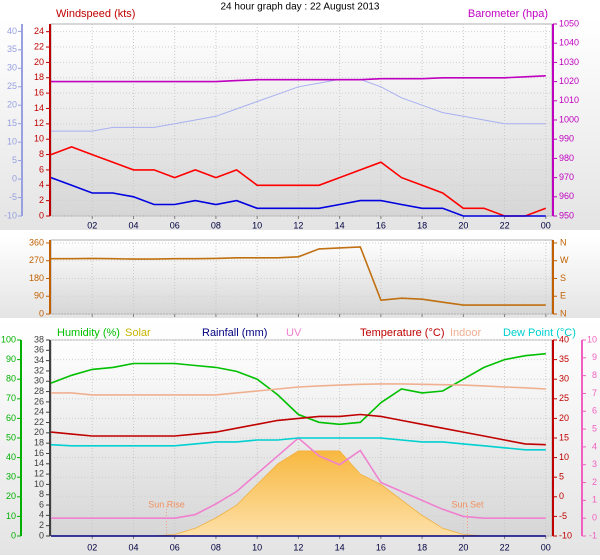 The image size is (600, 560). What do you see at coordinates (41, 154) in the screenshot?
I see `y-tick-label: 8` at bounding box center [41, 154].